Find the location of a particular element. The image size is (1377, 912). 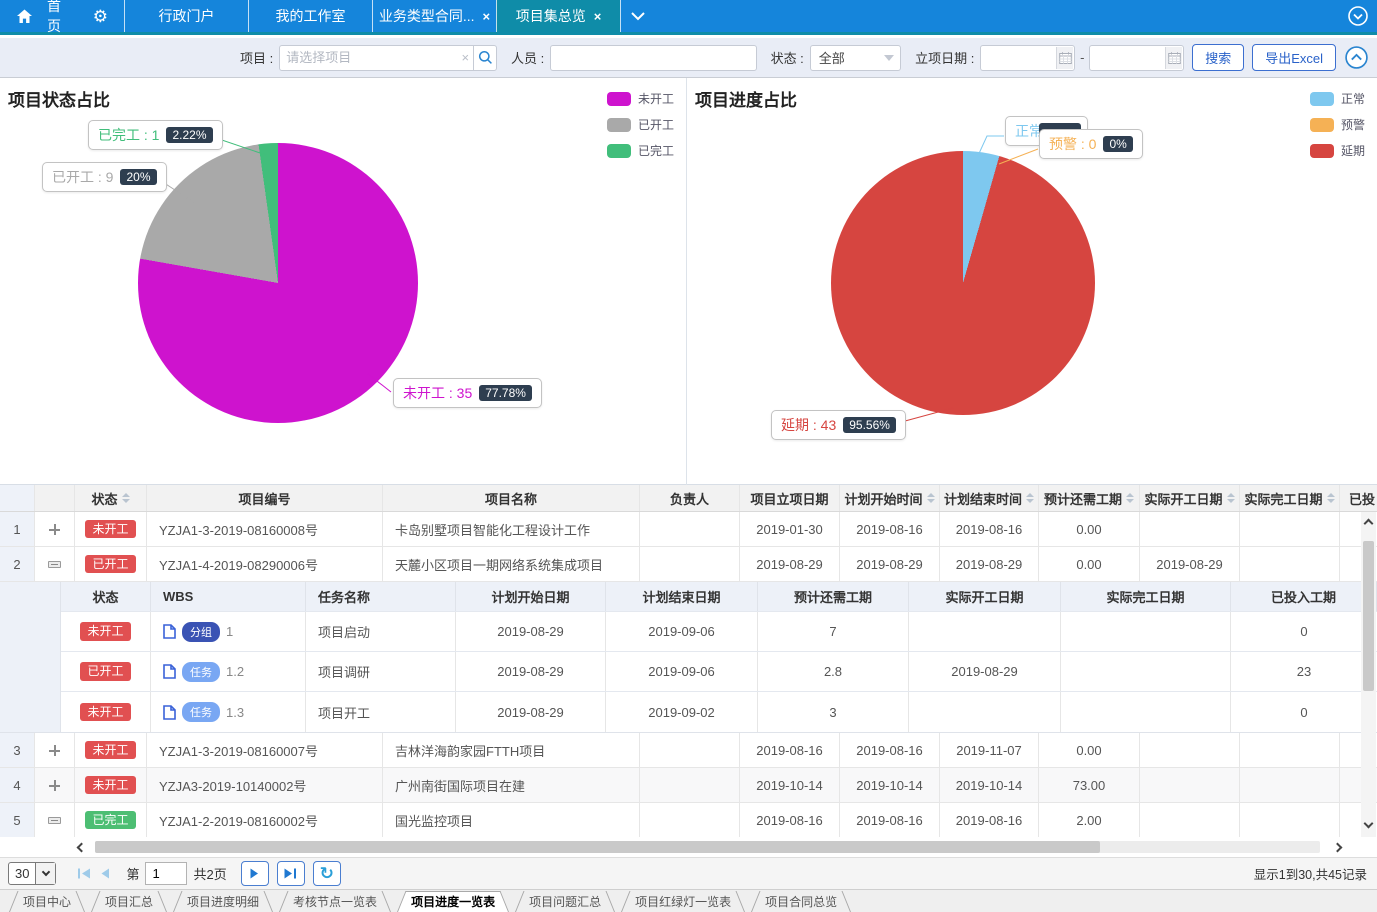

tab-project-center: 项目中心 is located at coordinates (47, 901).